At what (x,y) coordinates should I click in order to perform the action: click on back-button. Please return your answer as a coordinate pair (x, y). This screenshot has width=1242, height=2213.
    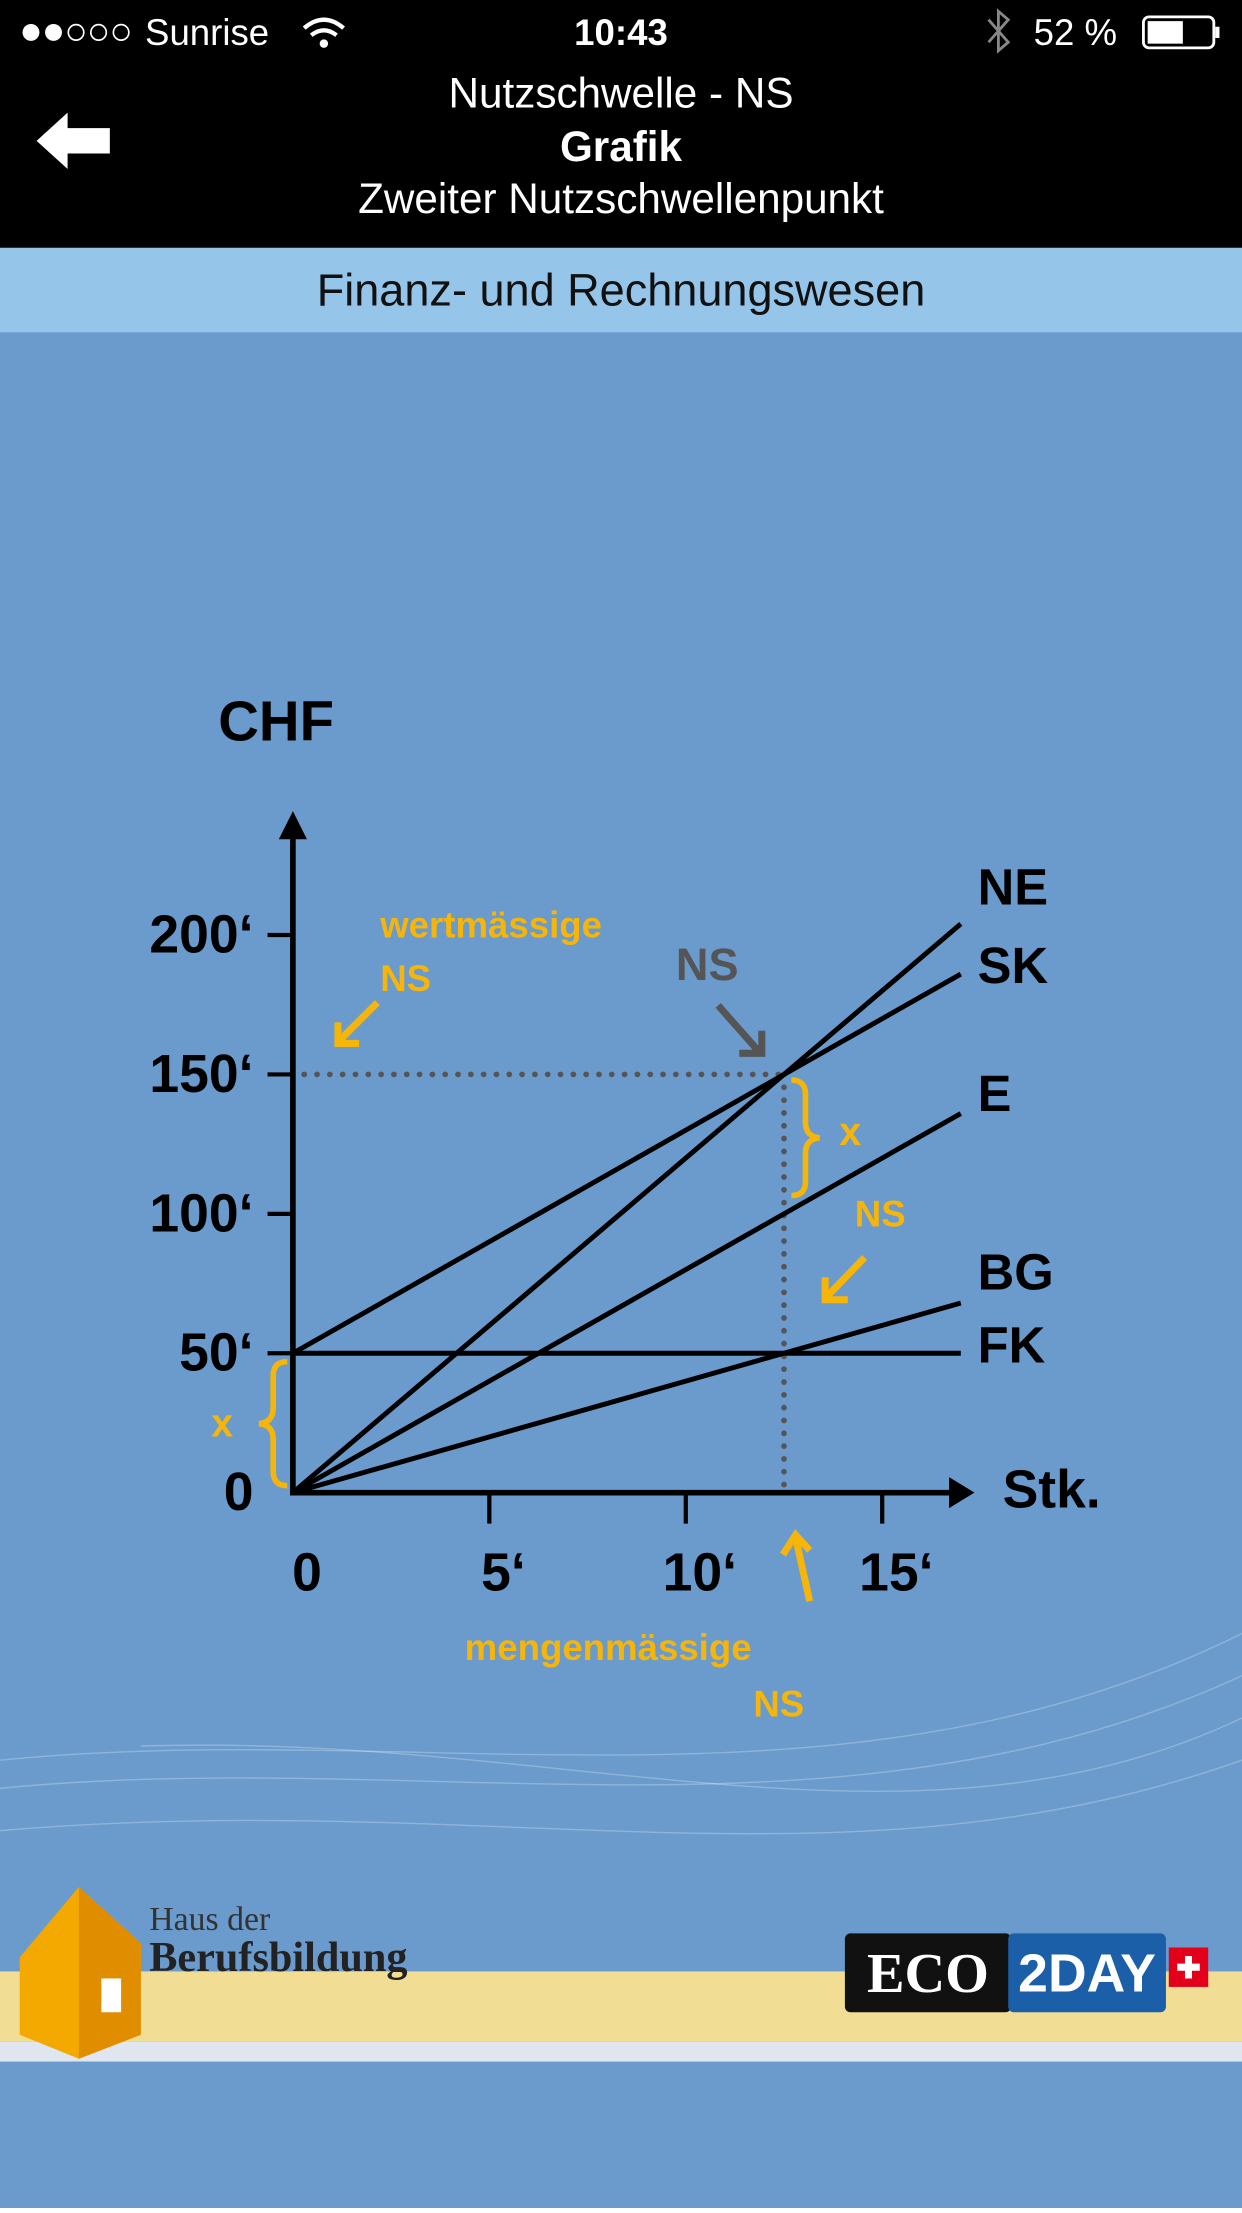
    Looking at the image, I should click on (73, 140).